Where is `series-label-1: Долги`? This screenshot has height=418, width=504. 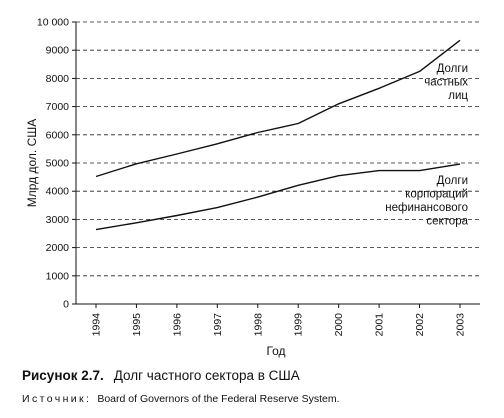
series-label-1: Долги is located at coordinates (452, 69).